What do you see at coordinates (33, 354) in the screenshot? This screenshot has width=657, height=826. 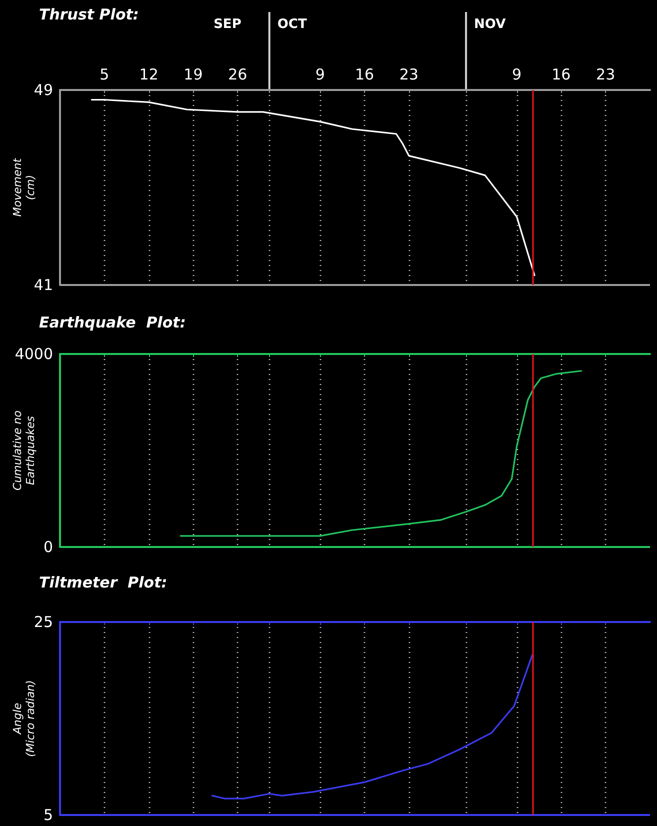 I see `y-tick-label: 4000` at bounding box center [33, 354].